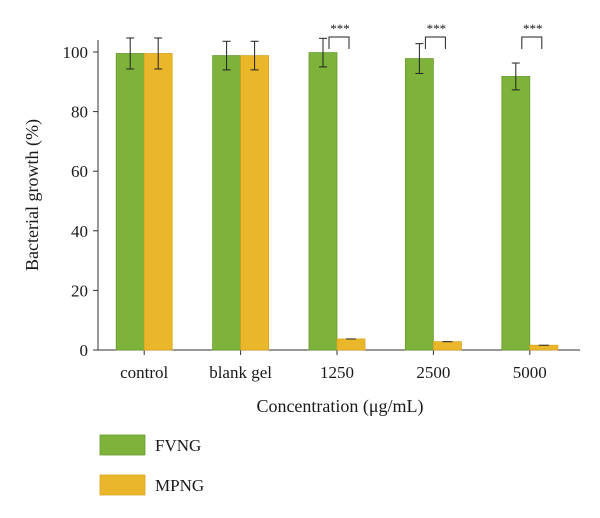 The height and width of the screenshot is (518, 600). I want to click on legend: FVNG MPNG, so click(151, 465).